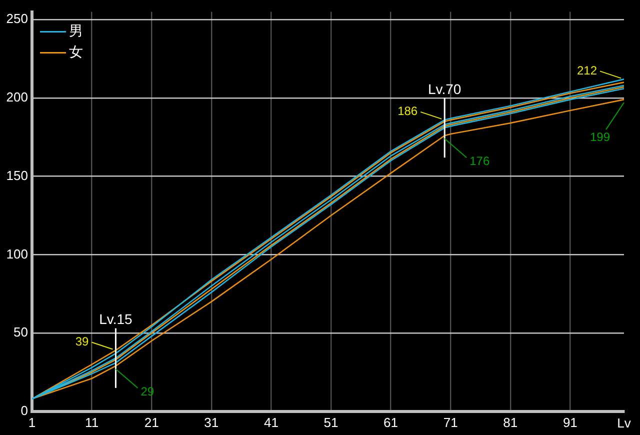 The image size is (640, 435). I want to click on ref-line-label: Lv.15, so click(116, 319).